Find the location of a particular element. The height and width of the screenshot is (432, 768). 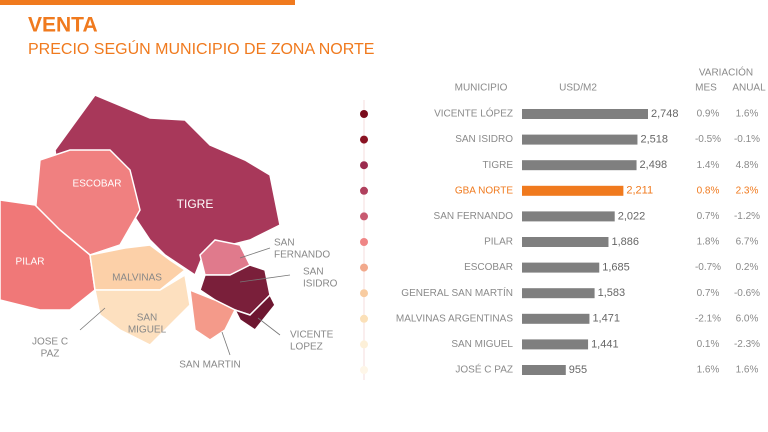

category-label: VICENTE LÓPEZ is located at coordinates (473, 113).